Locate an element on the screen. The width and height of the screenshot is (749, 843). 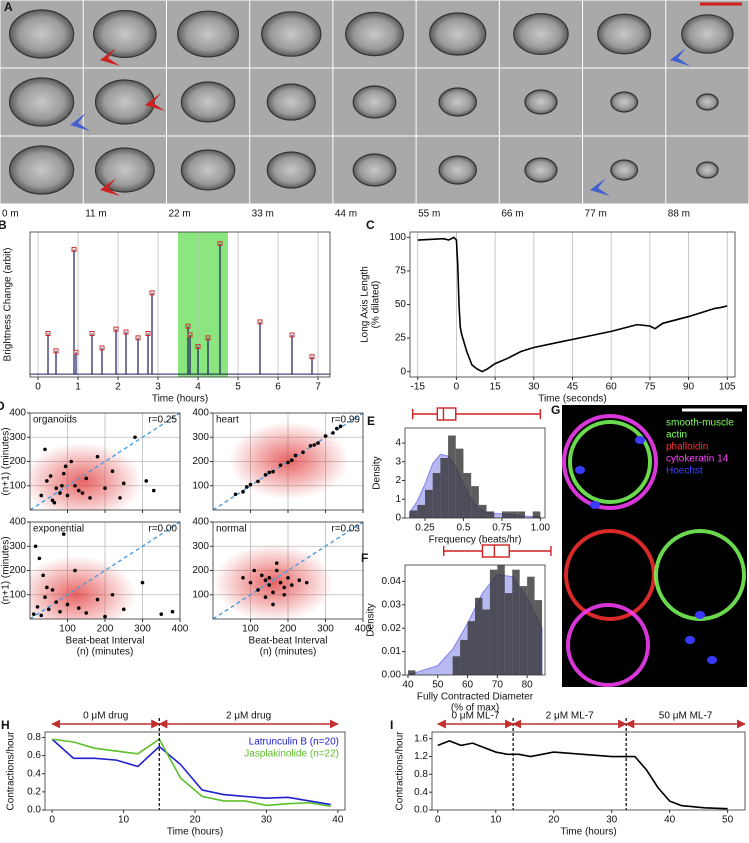
stat-label: r=0.99 is located at coordinates (345, 420).